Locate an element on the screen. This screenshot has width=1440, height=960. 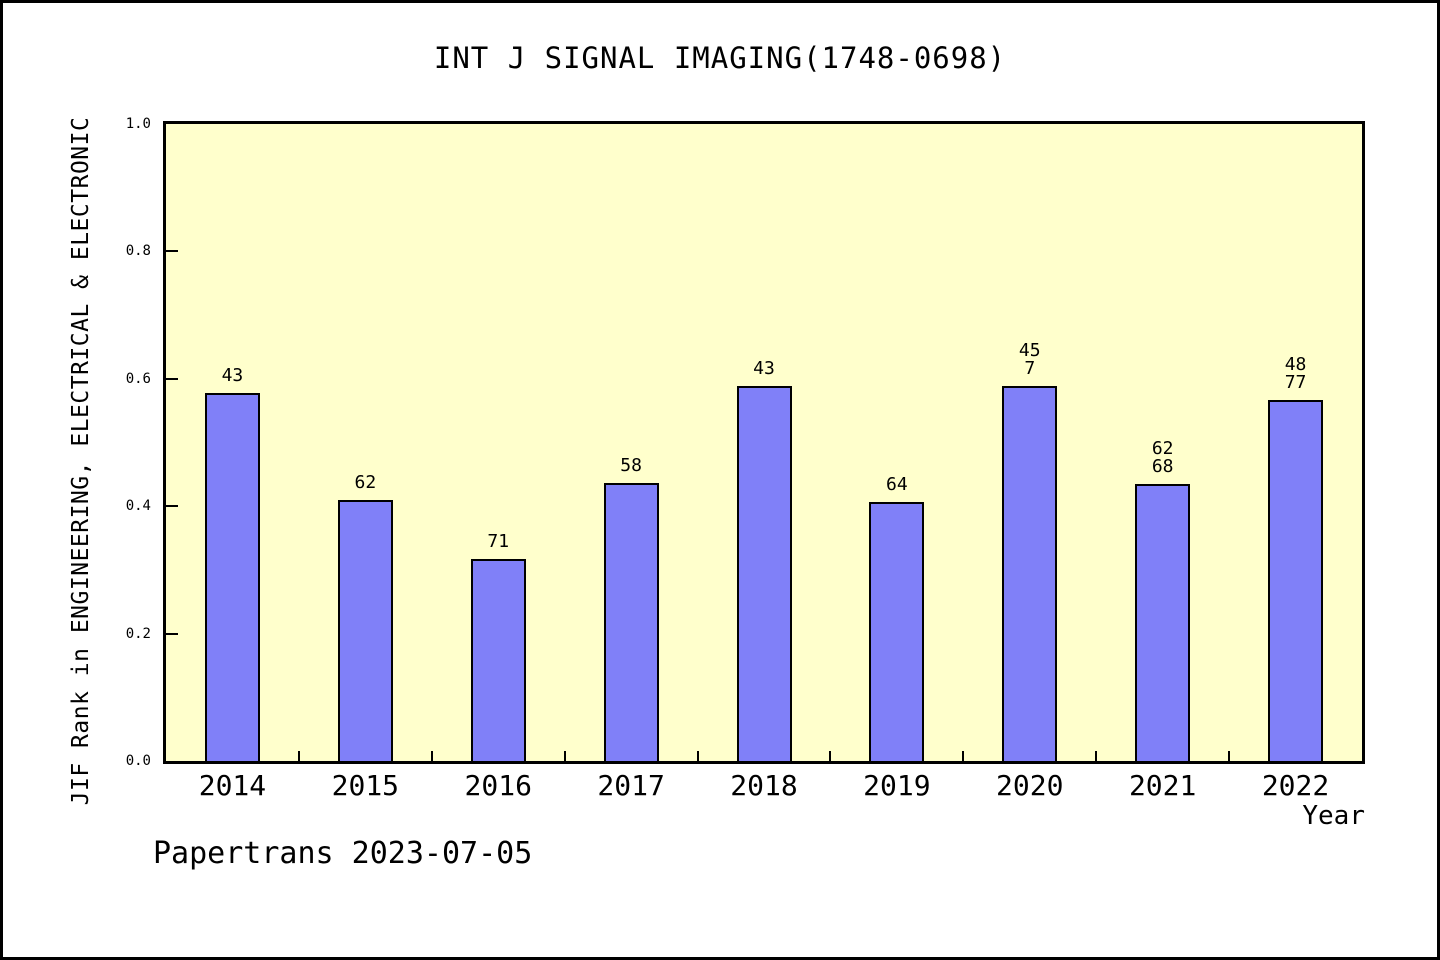
bar-2021 is located at coordinates (1163, 622).